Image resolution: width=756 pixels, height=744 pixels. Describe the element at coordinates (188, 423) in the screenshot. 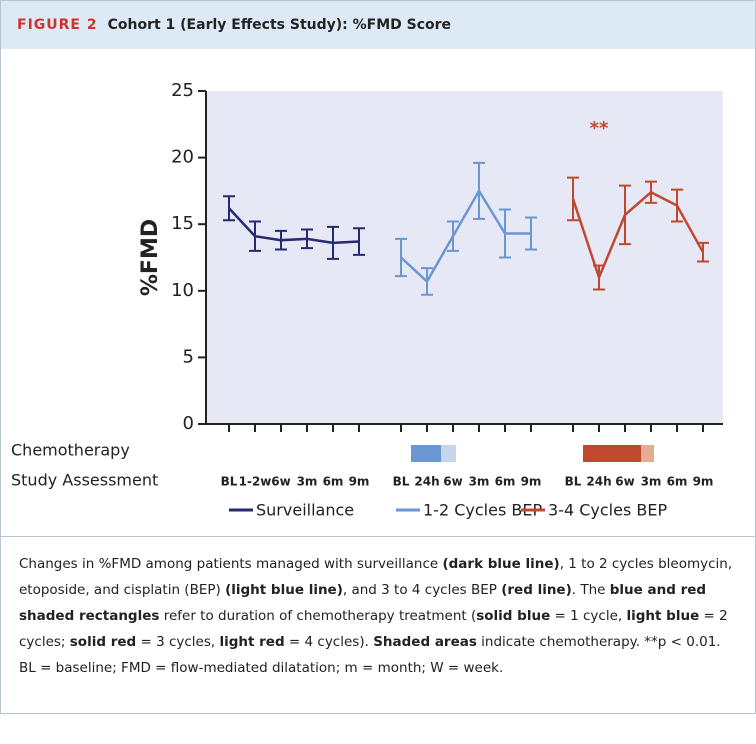

I see `y-tick-label: 0` at that location.